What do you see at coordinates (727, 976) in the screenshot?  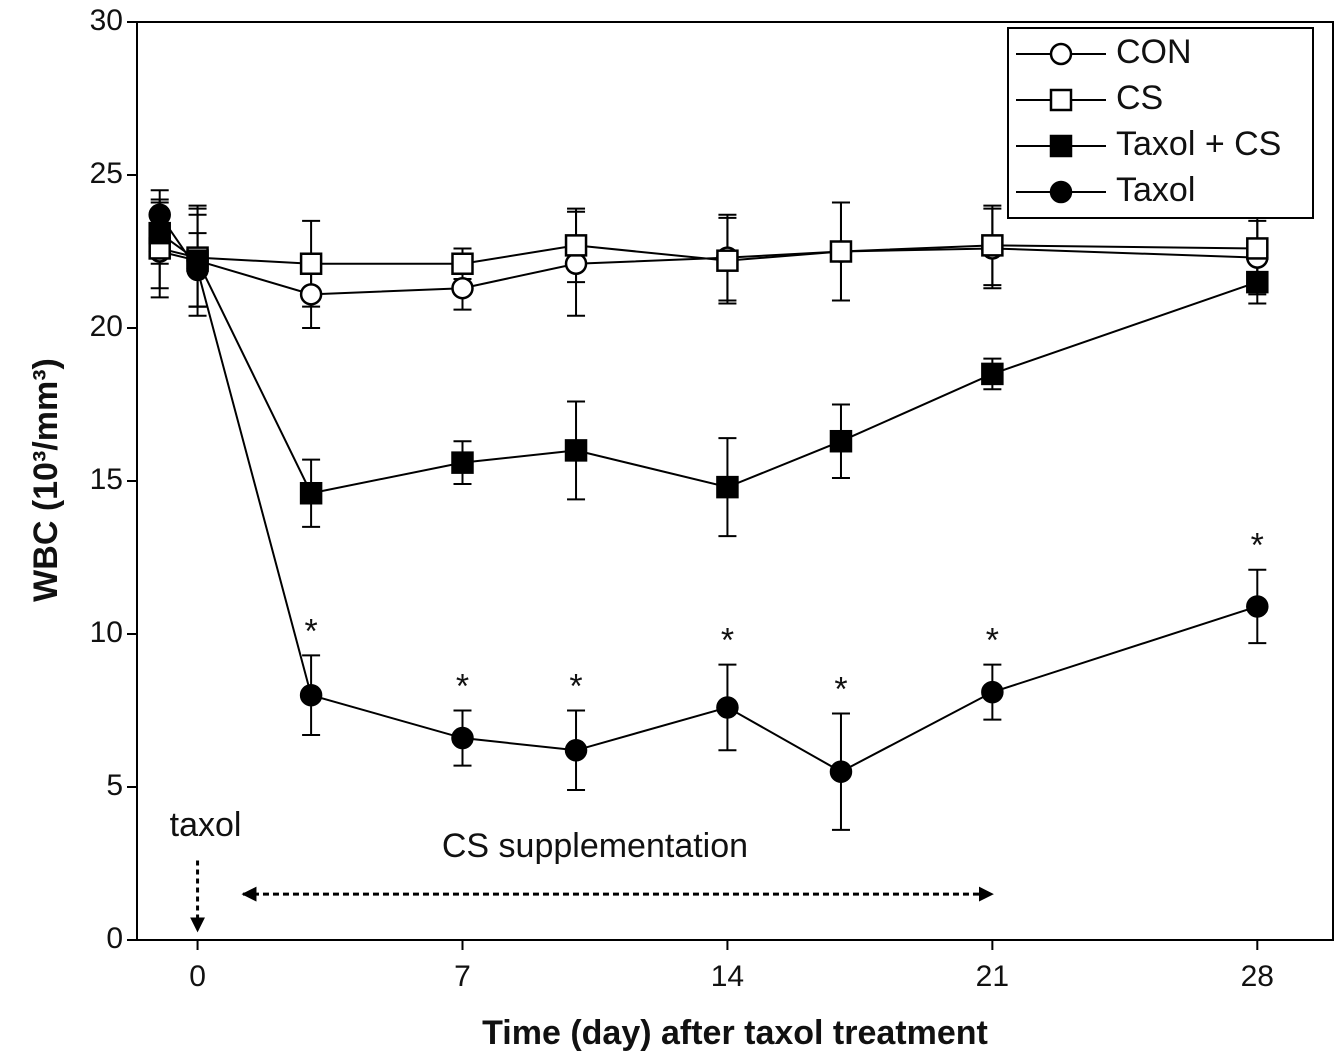 I see `x-tick-label: 14` at bounding box center [727, 976].